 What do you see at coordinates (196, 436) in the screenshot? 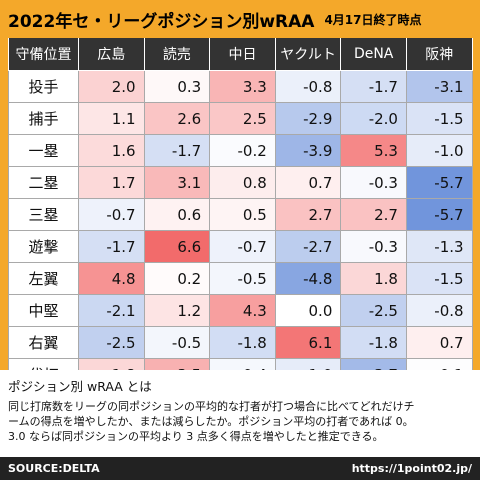
I see `explanation-line: 3.0 ならば同ポジションの平均より 3 点多く得点を増やしたと推定できる。` at bounding box center [196, 436].